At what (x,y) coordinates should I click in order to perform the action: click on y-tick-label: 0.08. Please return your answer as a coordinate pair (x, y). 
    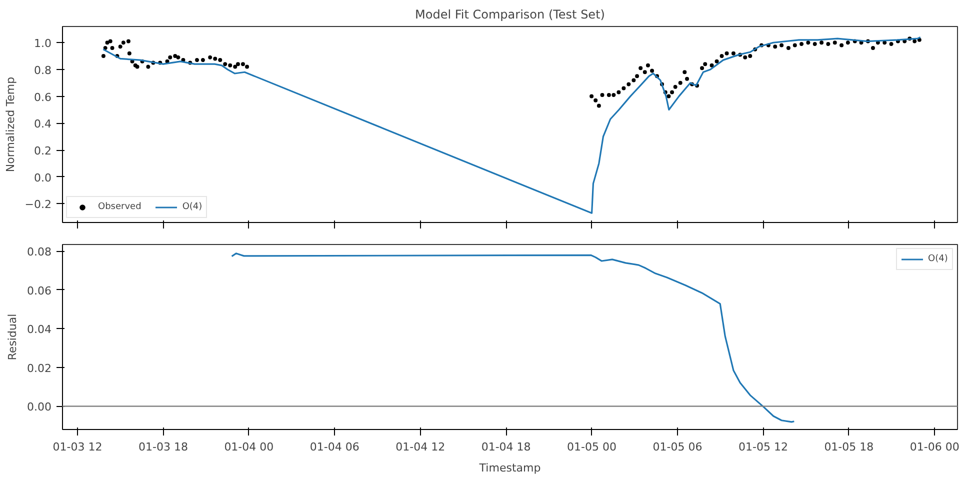
    Looking at the image, I should click on (39, 252).